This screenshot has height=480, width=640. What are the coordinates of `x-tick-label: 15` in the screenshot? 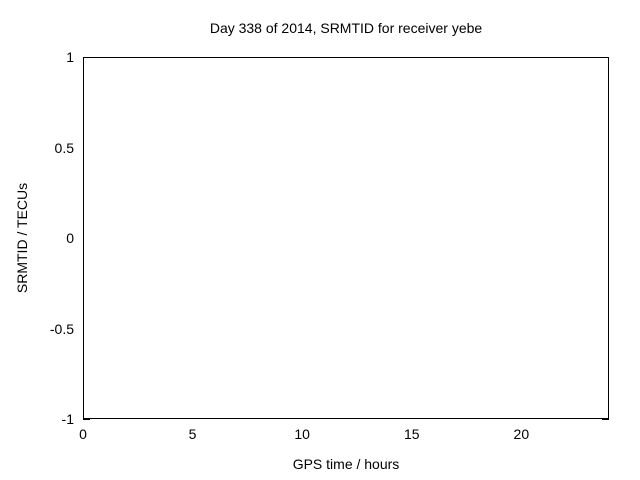 It's located at (411, 434).